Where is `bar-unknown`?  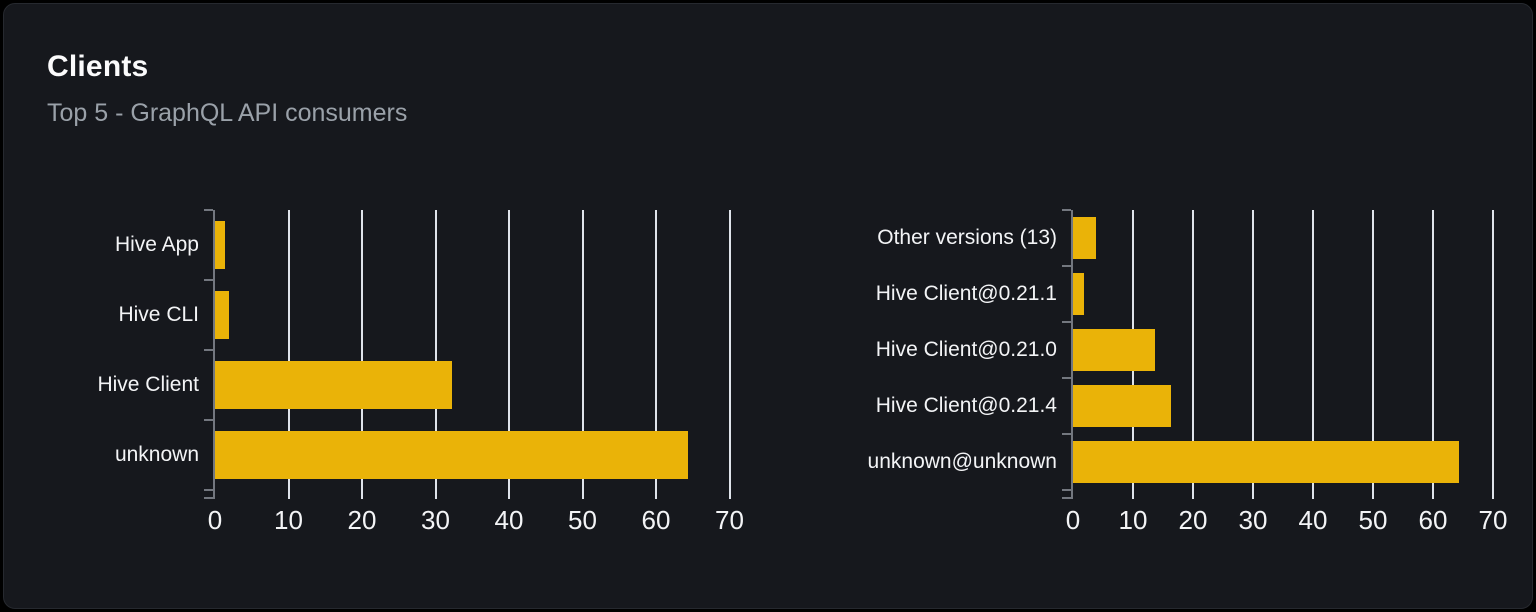 bar-unknown is located at coordinates (452, 455).